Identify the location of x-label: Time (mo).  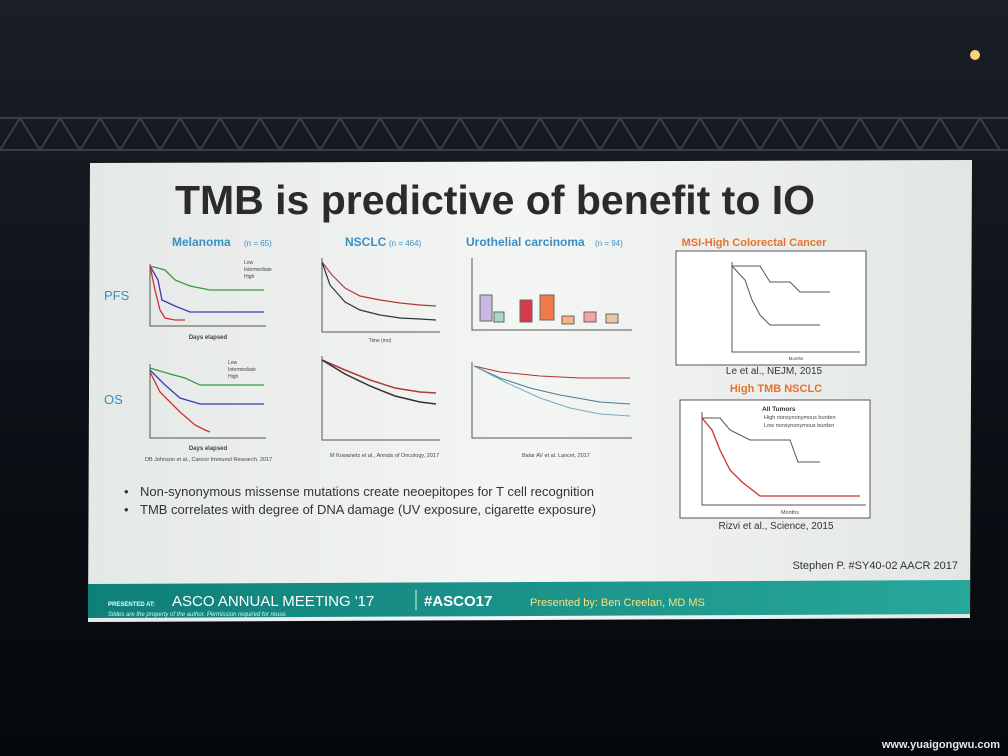
(380, 341).